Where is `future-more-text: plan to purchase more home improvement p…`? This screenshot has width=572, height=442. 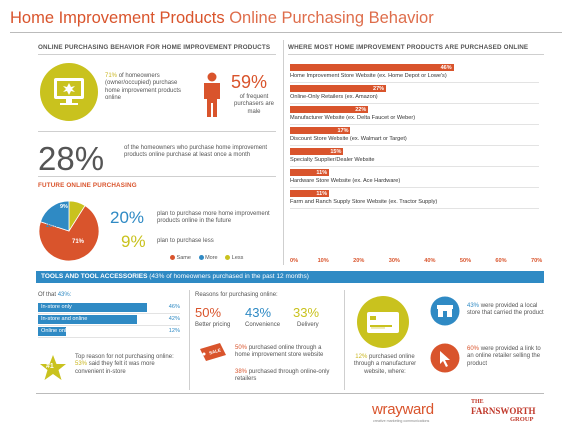 future-more-text: plan to purchase more home improvement p… is located at coordinates (213, 218).